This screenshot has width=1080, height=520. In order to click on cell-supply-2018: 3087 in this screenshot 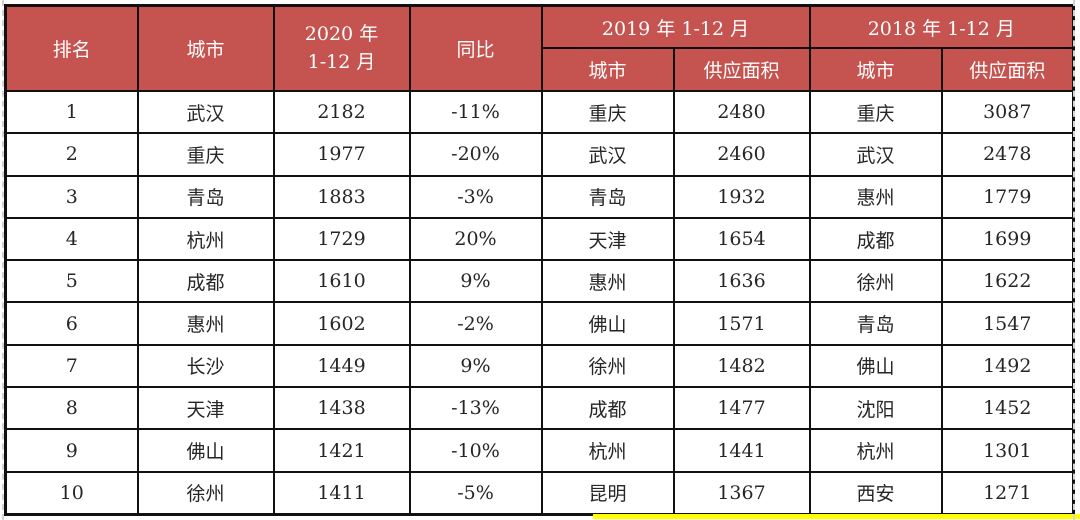, I will do `click(1007, 112)`.